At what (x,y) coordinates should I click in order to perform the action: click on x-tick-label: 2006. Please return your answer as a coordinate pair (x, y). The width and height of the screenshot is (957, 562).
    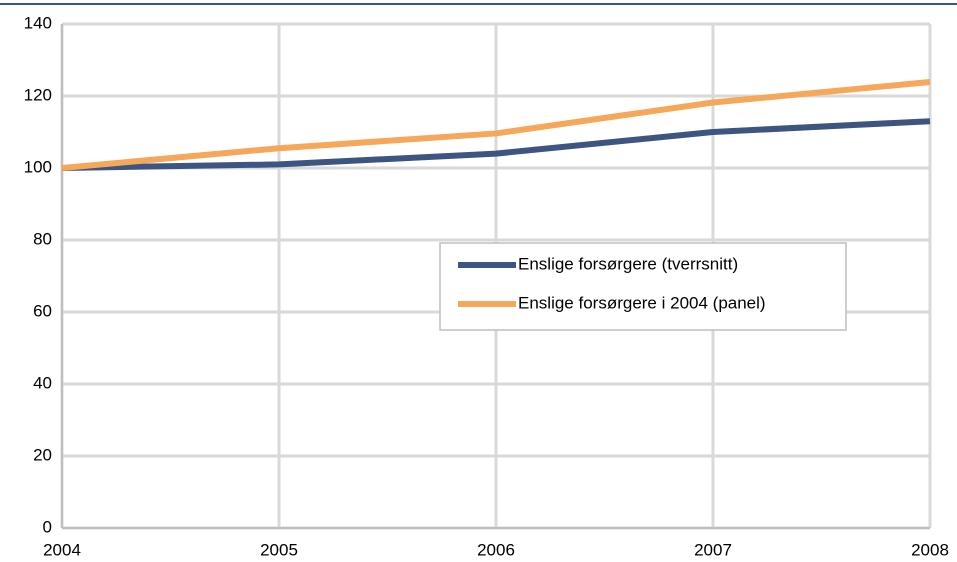
    Looking at the image, I should click on (496, 549).